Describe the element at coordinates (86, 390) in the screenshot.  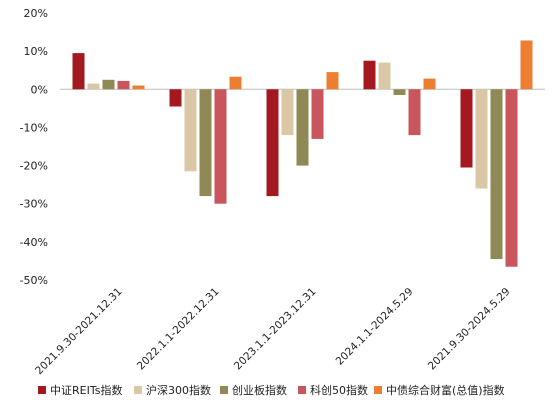
I see `legend-label: 中证REITs指数` at that location.